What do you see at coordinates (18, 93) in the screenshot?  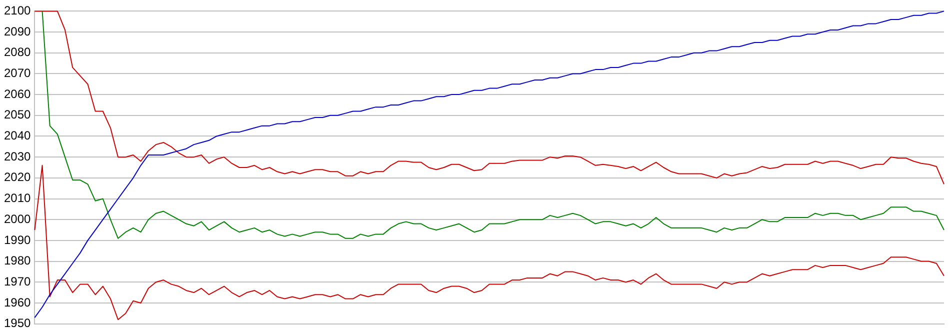 I see `y-tick-label: 2060` at bounding box center [18, 93].